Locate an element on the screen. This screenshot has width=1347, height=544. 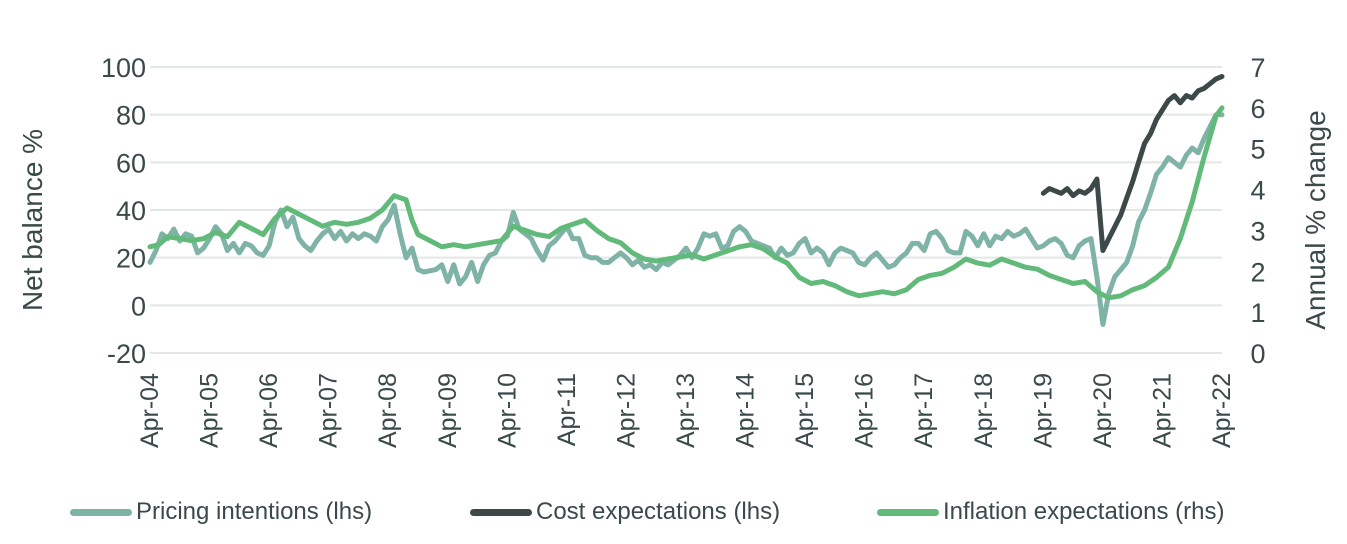
y2-tick-label: 2 is located at coordinates (1257, 272).